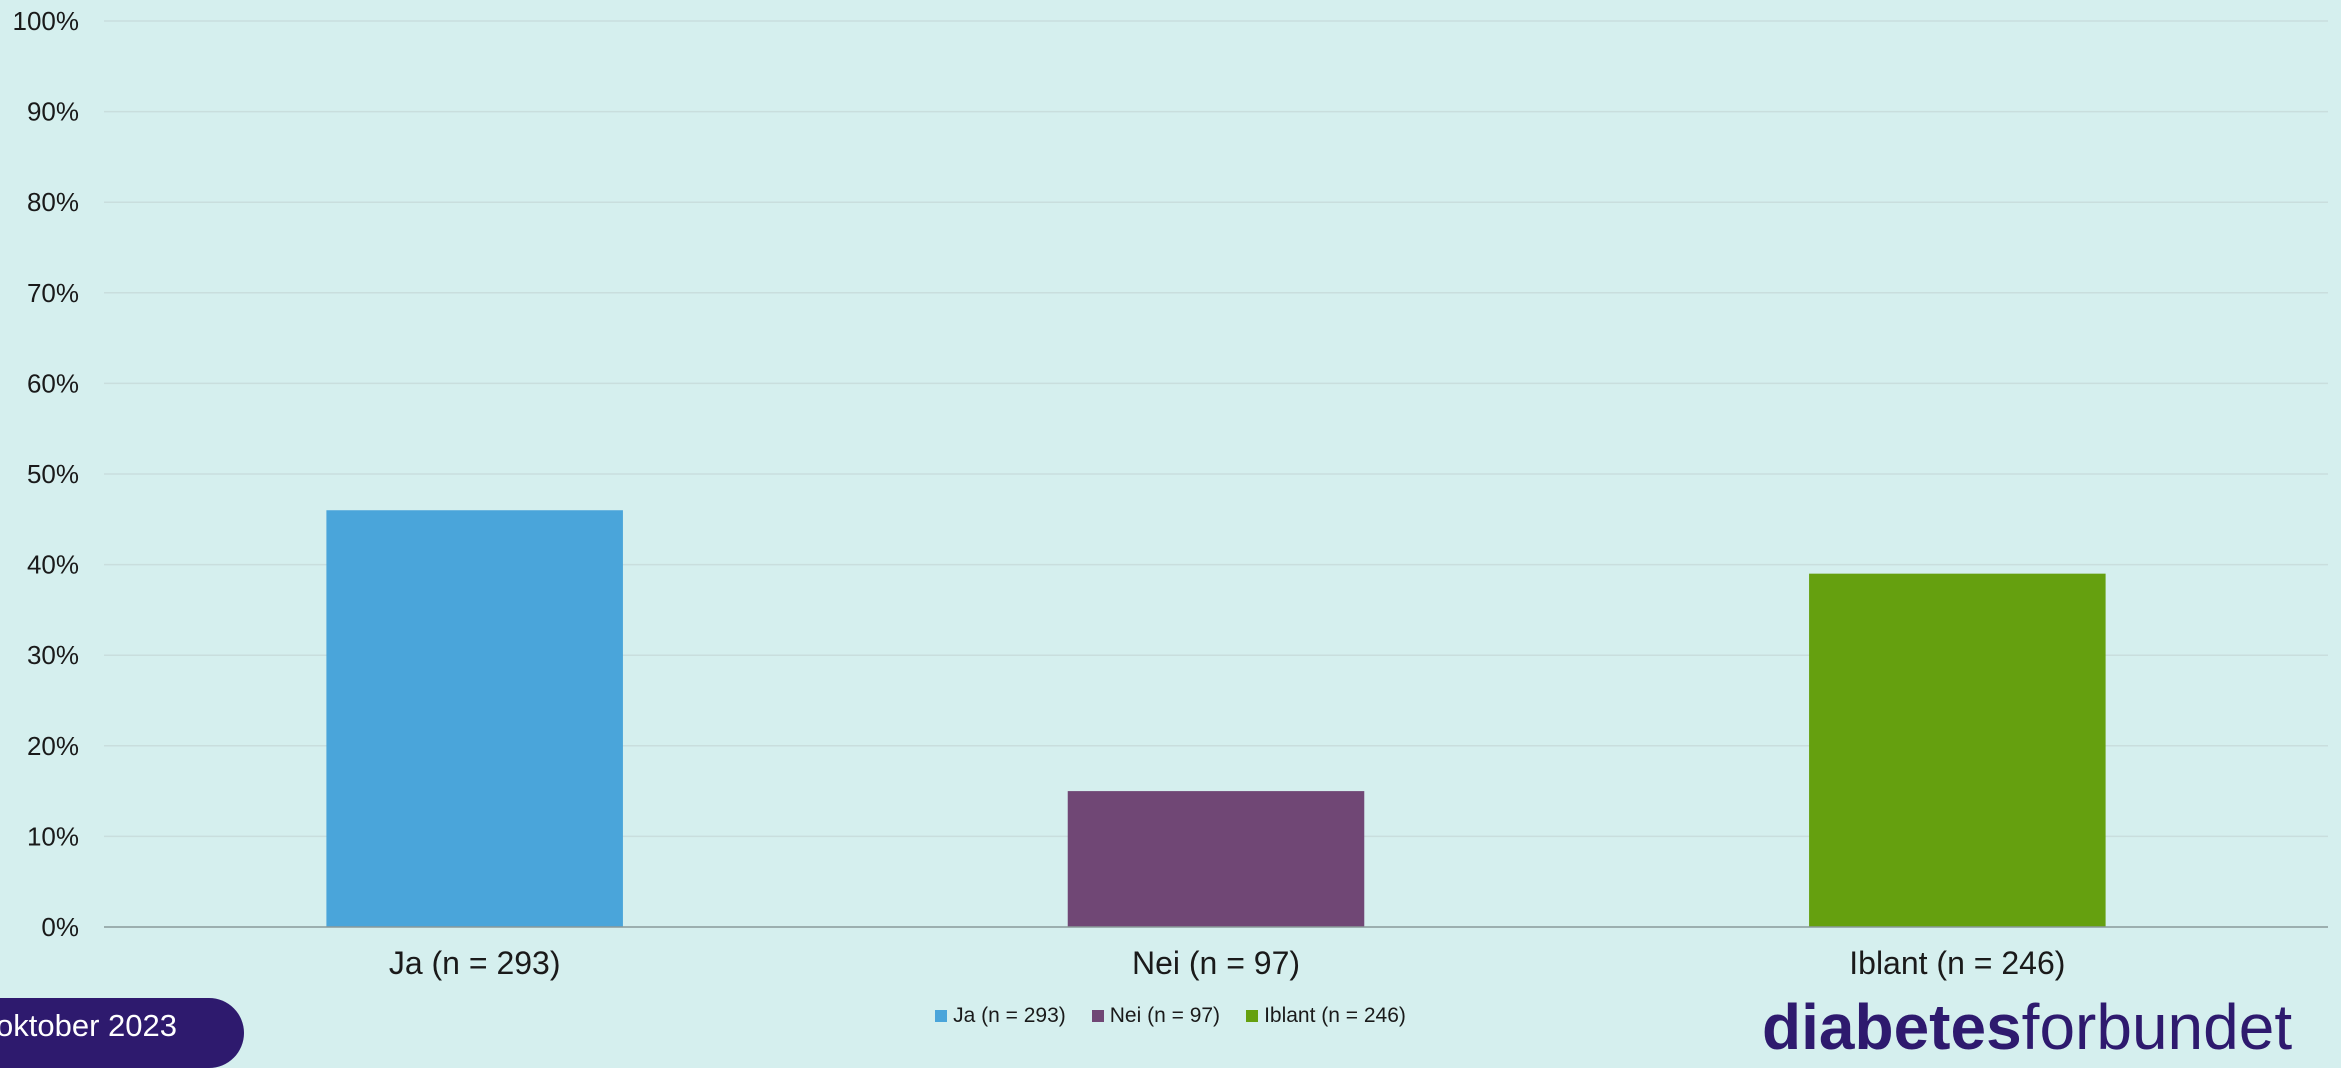 This screenshot has width=2341, height=1068. What do you see at coordinates (2157, 1027) in the screenshot?
I see `logo-light-text: forbundet` at bounding box center [2157, 1027].